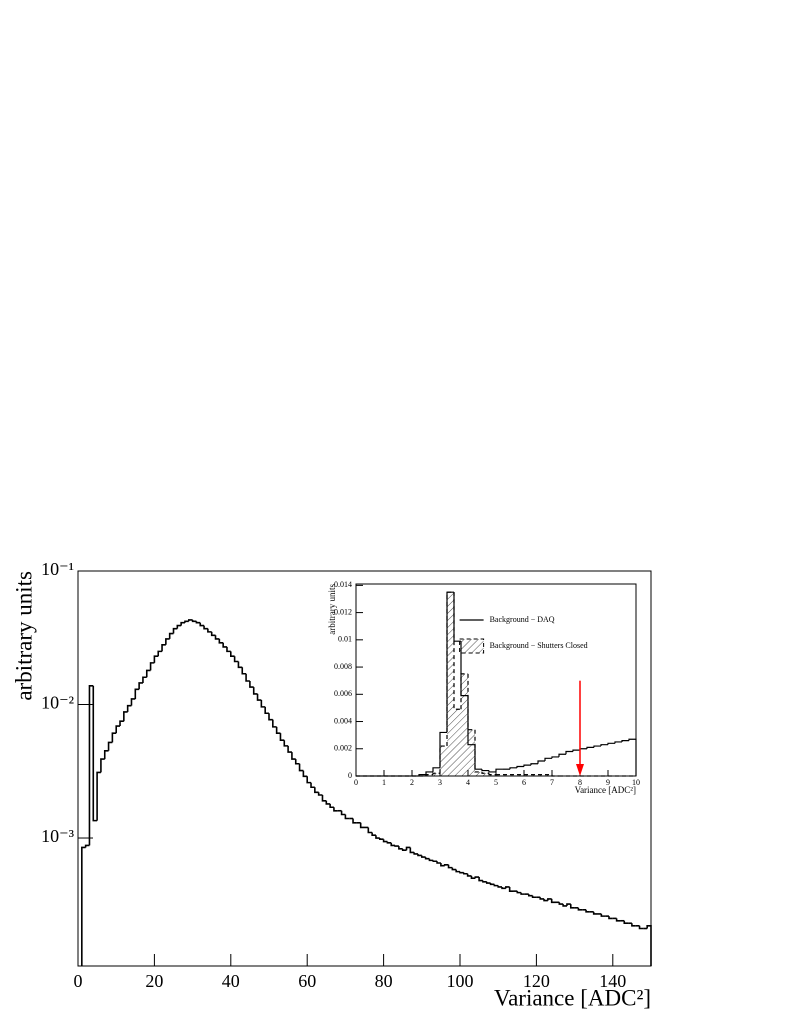 The width and height of the screenshot is (789, 1021). I want to click on x-tick-label: 8, so click(580, 782).